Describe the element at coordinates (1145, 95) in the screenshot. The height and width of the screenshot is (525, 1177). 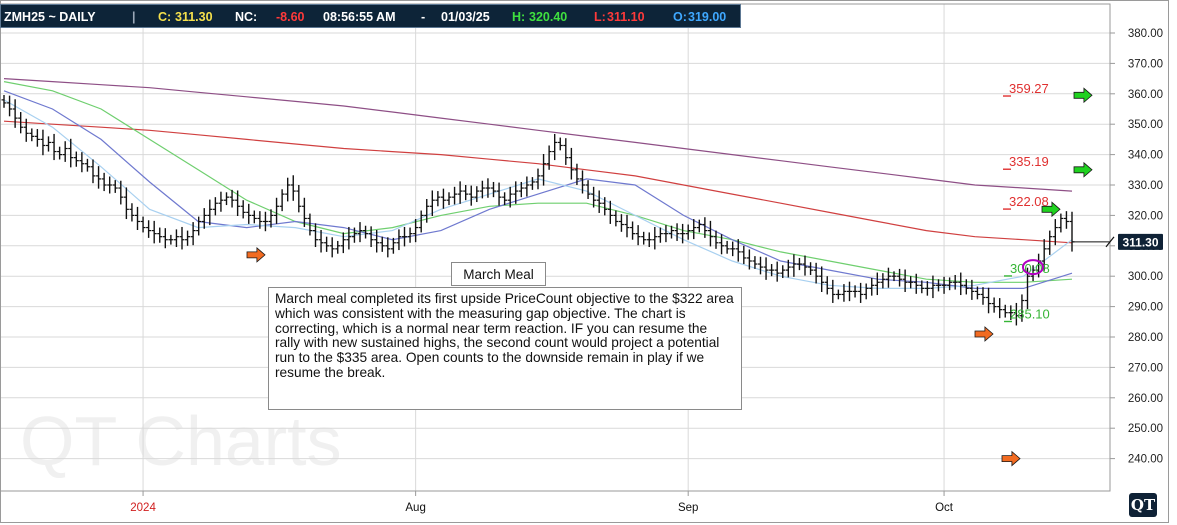
I see `y-tick-label: 360.00` at that location.